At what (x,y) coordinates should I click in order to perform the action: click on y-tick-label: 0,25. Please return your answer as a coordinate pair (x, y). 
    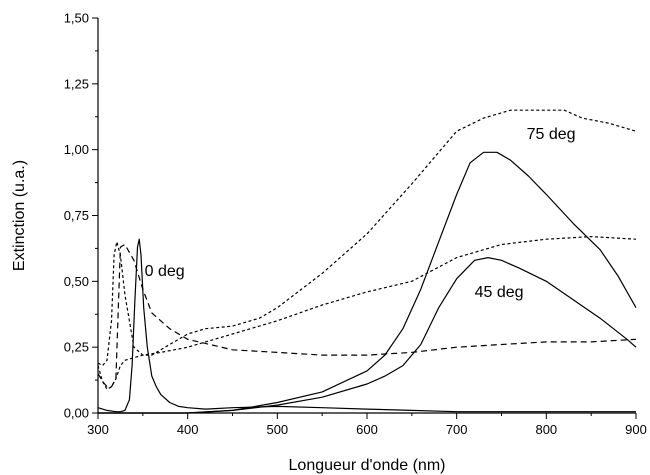
    Looking at the image, I should click on (76, 347).